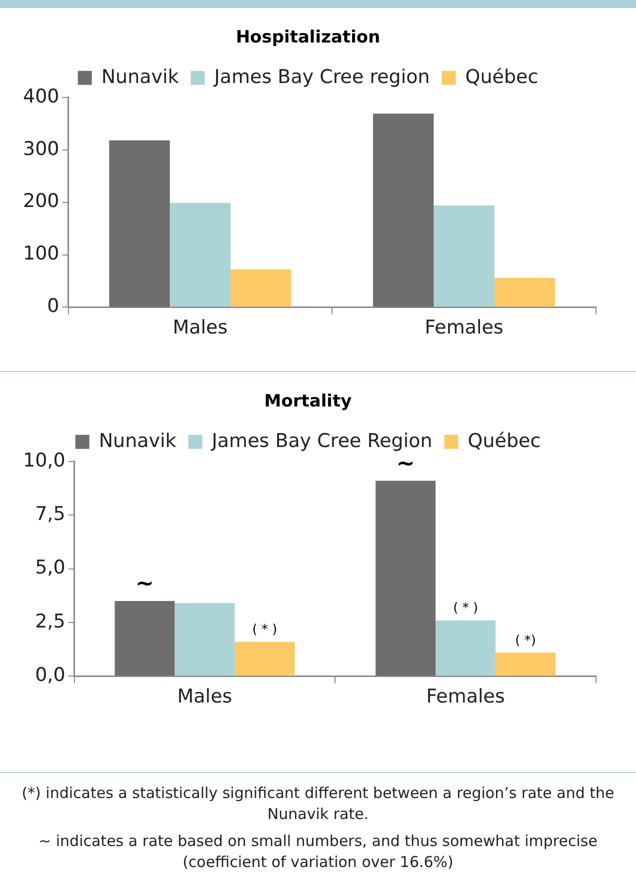 The height and width of the screenshot is (896, 636). What do you see at coordinates (321, 441) in the screenshot?
I see `legend-label: James Bay Cree Region` at bounding box center [321, 441].